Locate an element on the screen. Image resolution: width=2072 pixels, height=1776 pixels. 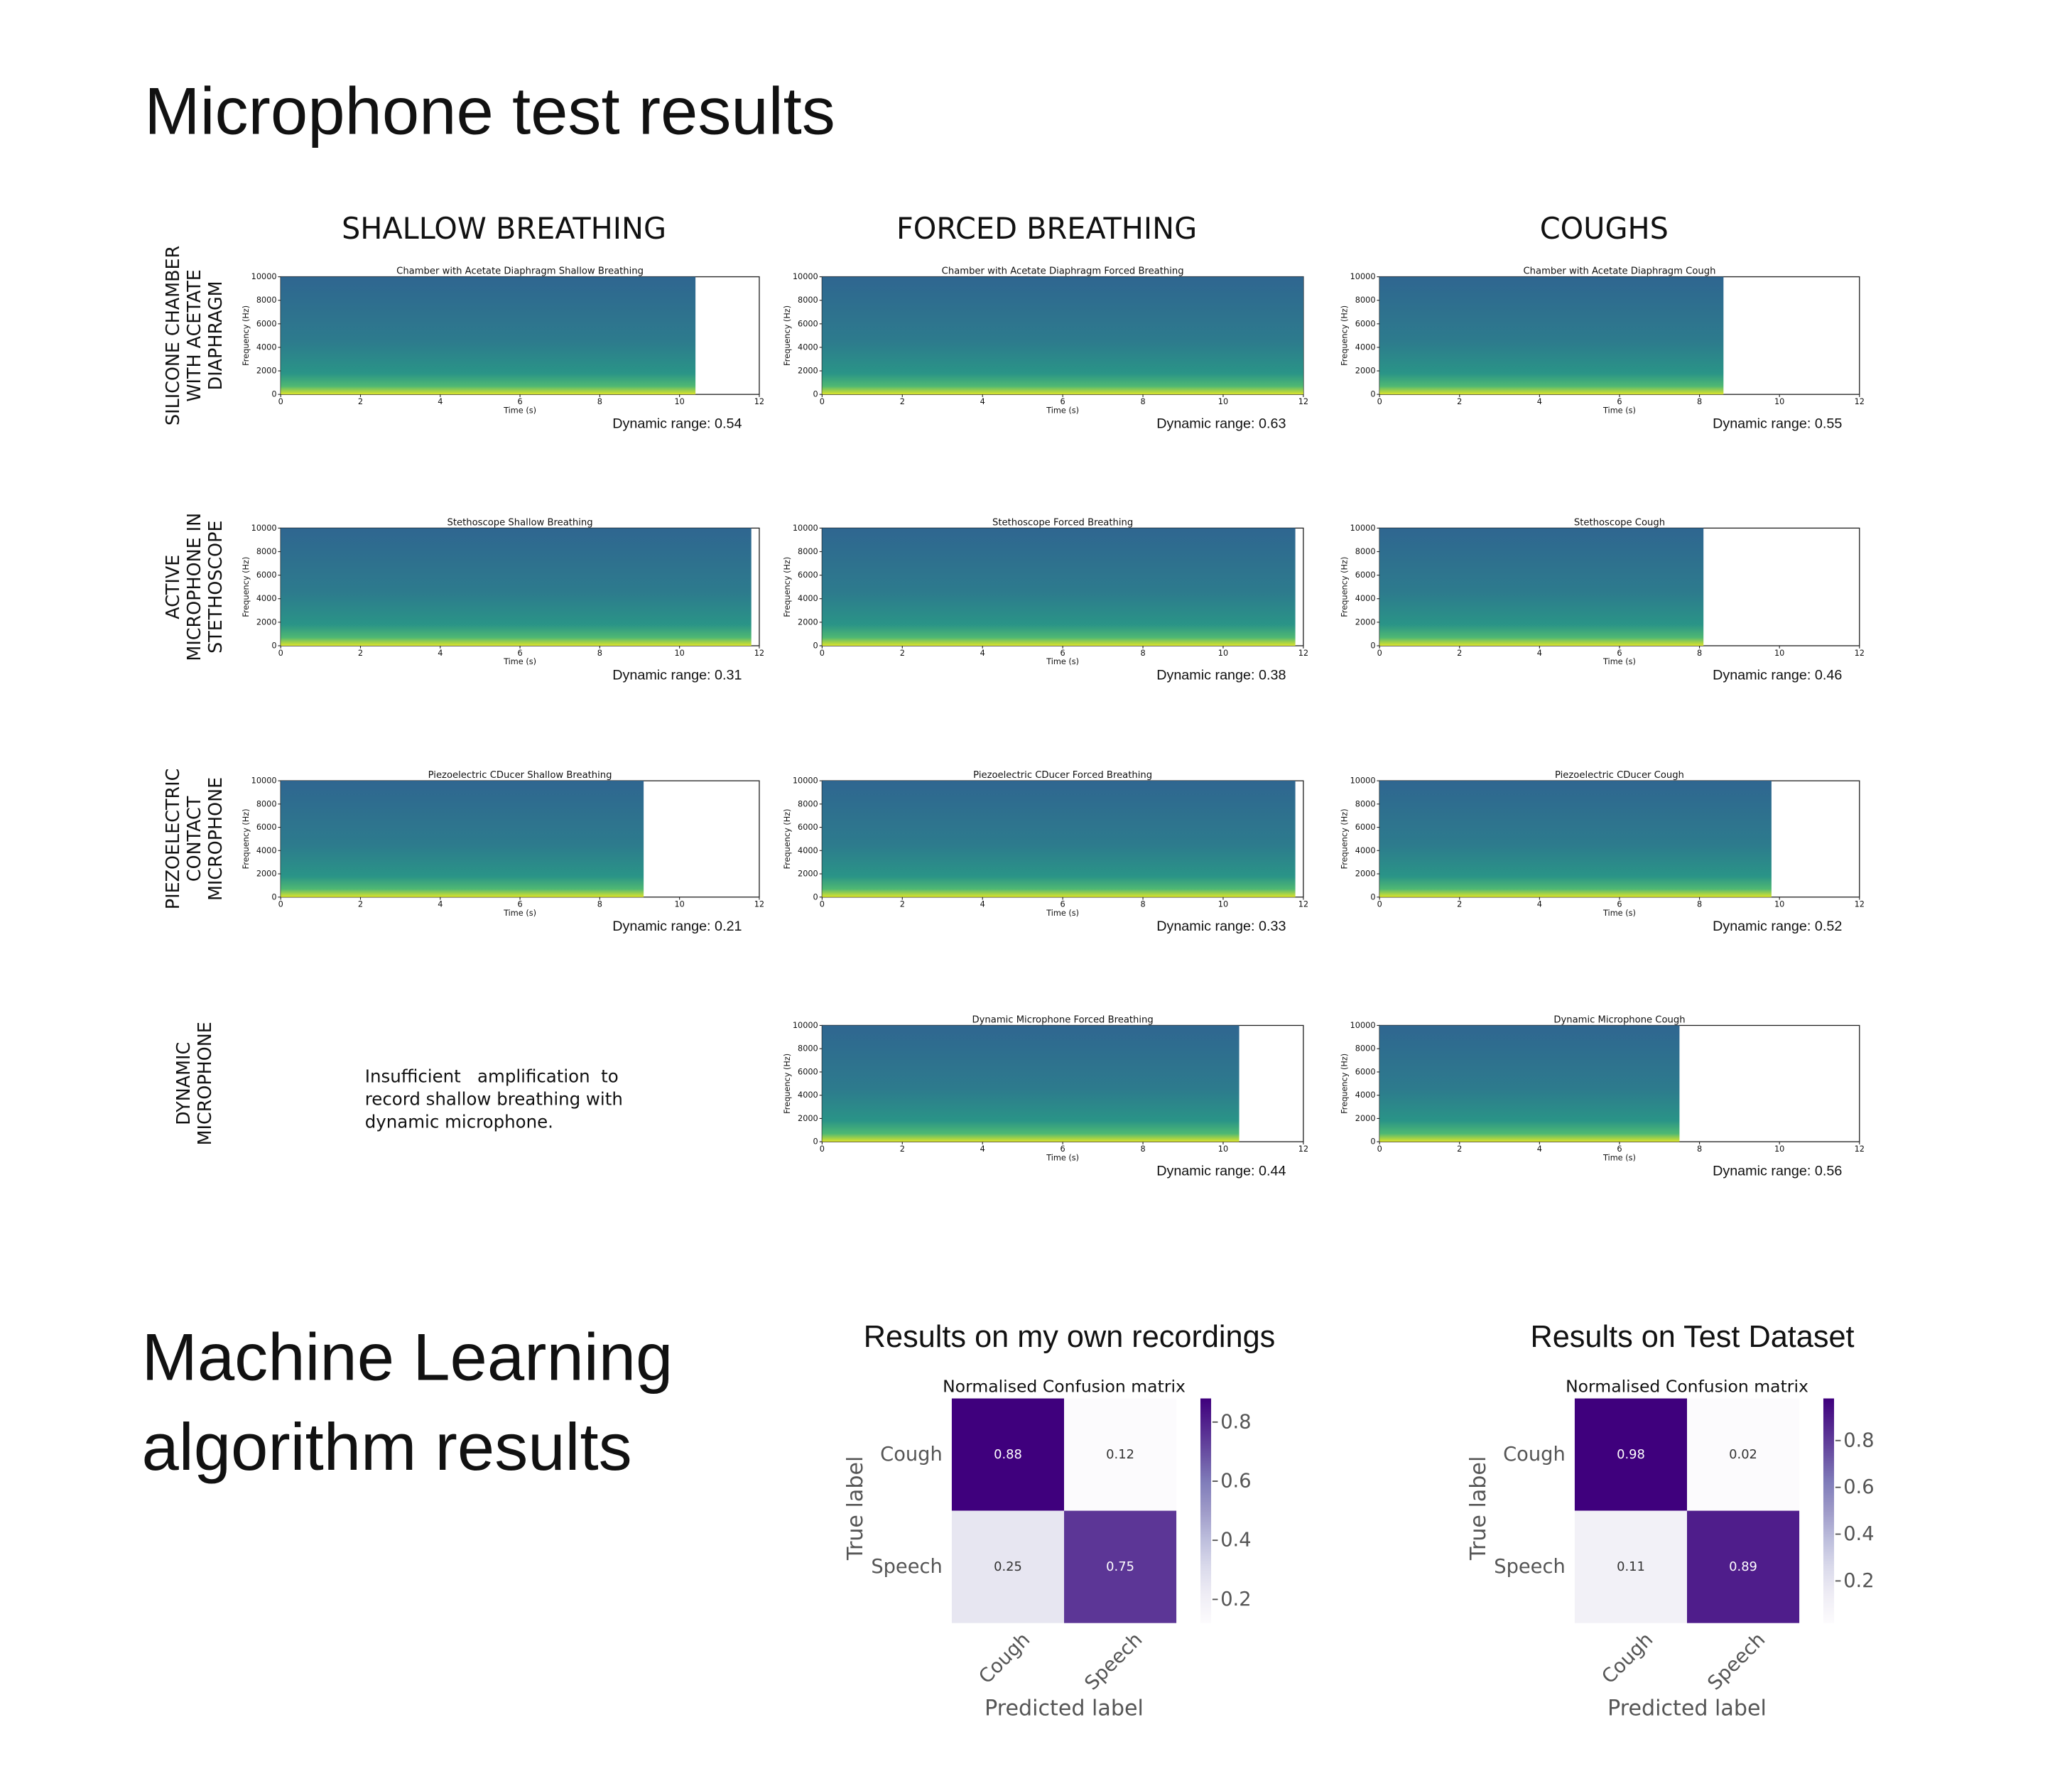
column-header: FORCED BREATHING is located at coordinates (1046, 229).